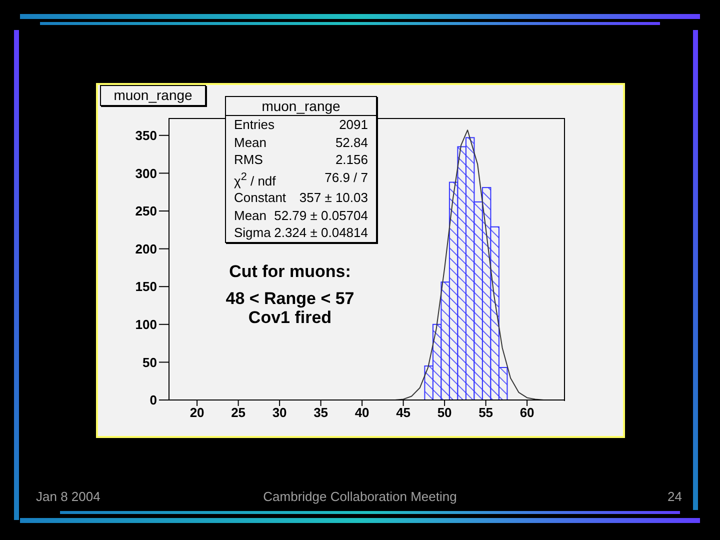 The width and height of the screenshot is (720, 540). Describe the element at coordinates (146, 173) in the screenshot. I see `y-tick-label: 300` at that location.